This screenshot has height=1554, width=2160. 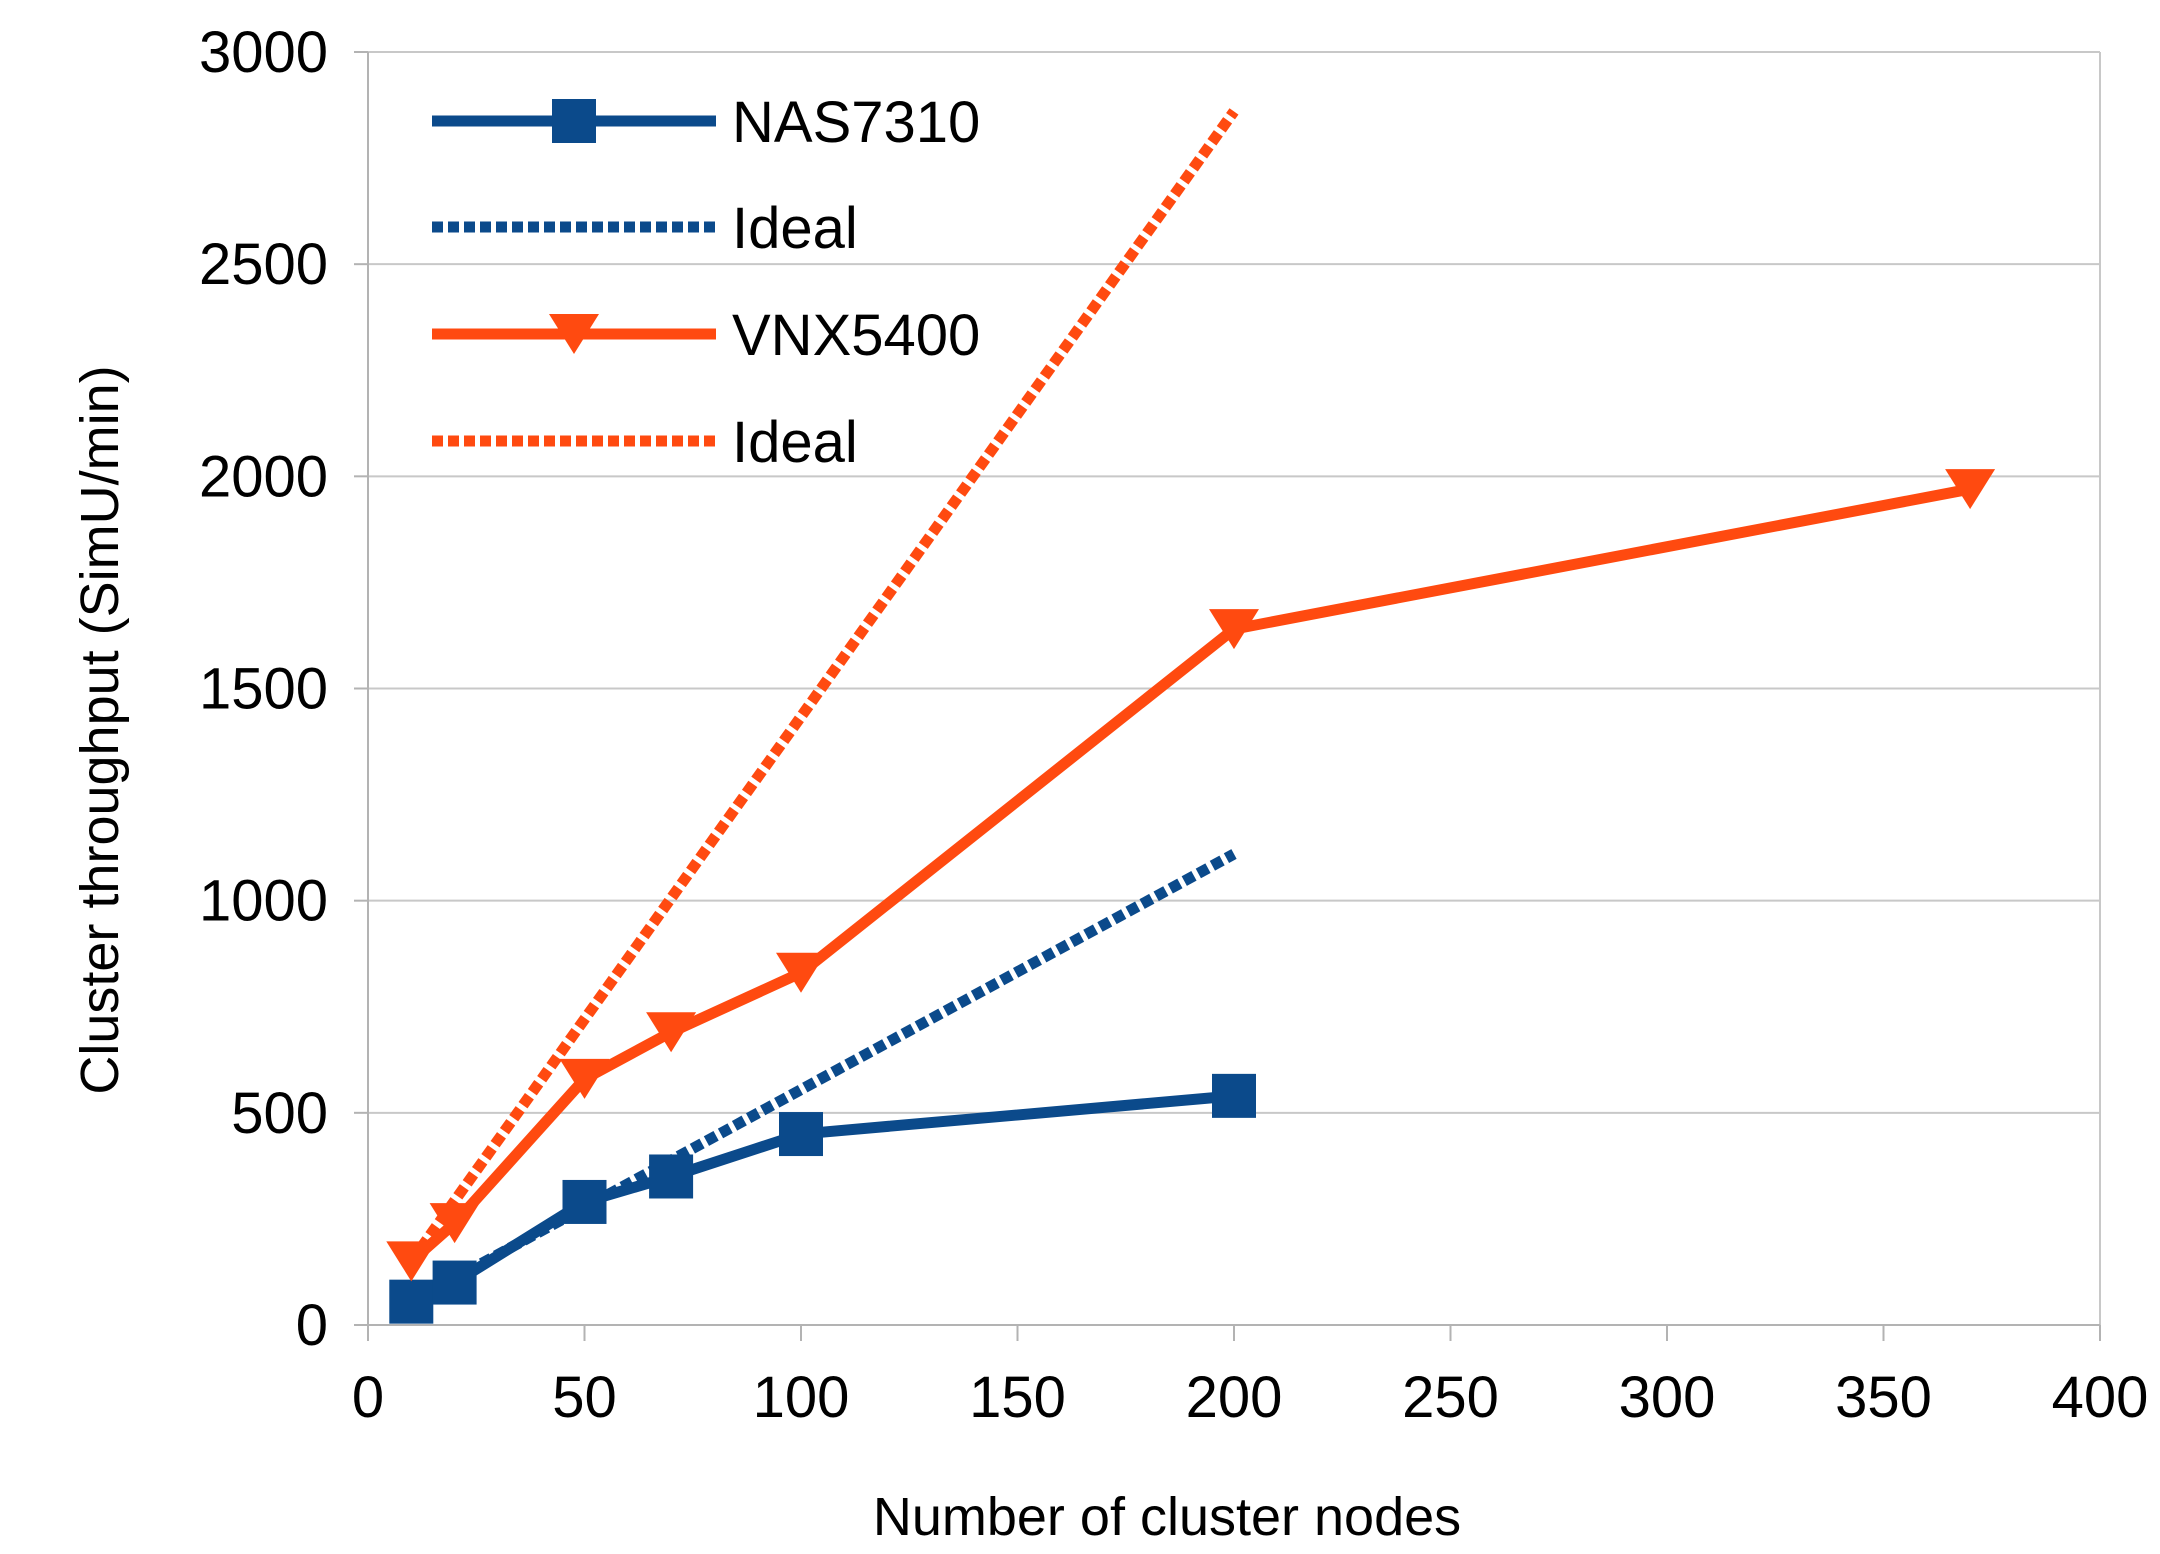 What do you see at coordinates (795, 228) in the screenshot?
I see `legend-label-1: Ideal` at bounding box center [795, 228].